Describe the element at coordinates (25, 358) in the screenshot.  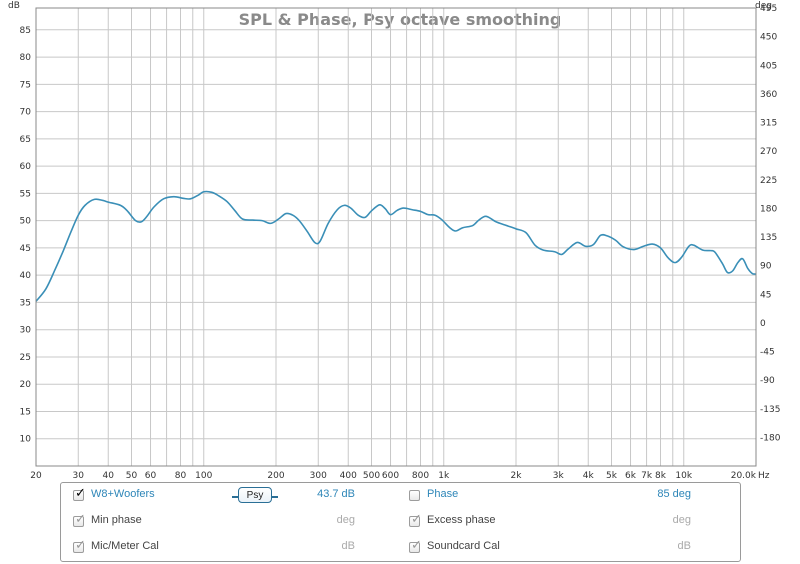
I see `y-tick-label: 25` at that location.